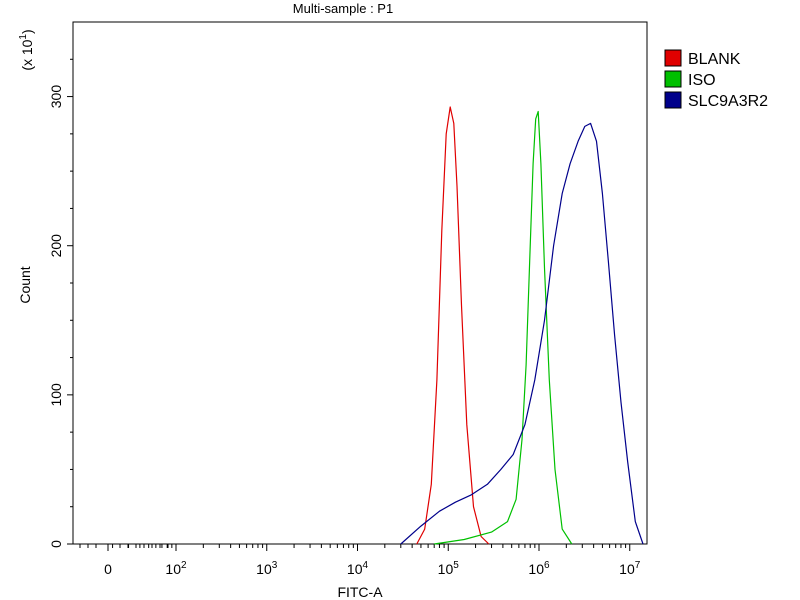 The image size is (800, 600). What do you see at coordinates (56, 395) in the screenshot?
I see `y-tick-label: 100` at bounding box center [56, 395].